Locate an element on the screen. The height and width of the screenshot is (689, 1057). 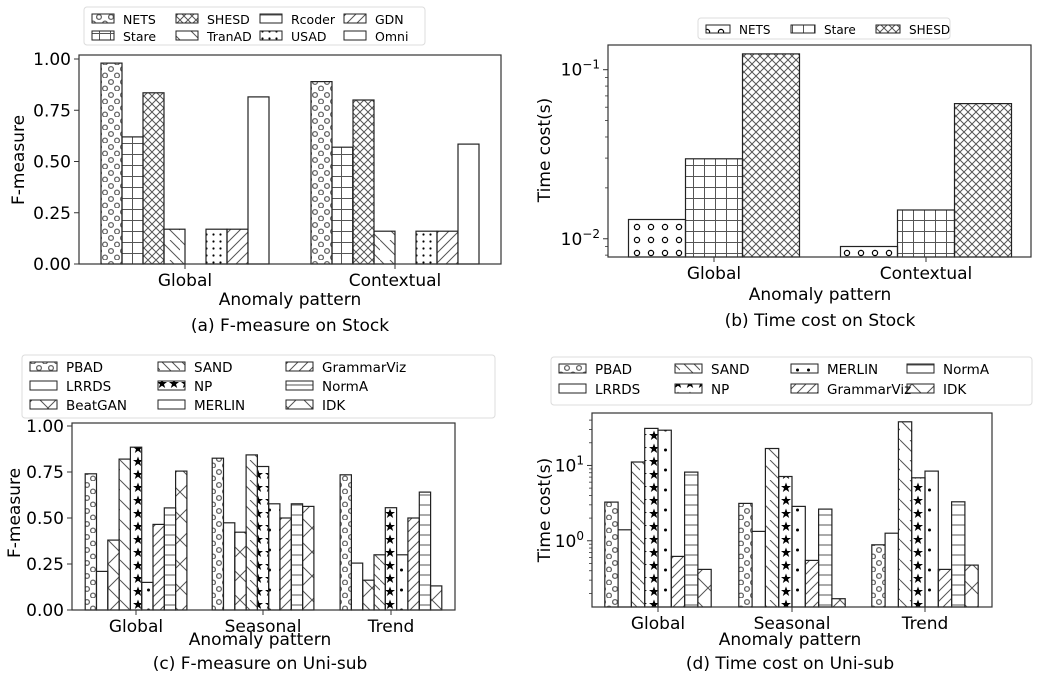
legend-item-np: NP is located at coordinates (184, 387).